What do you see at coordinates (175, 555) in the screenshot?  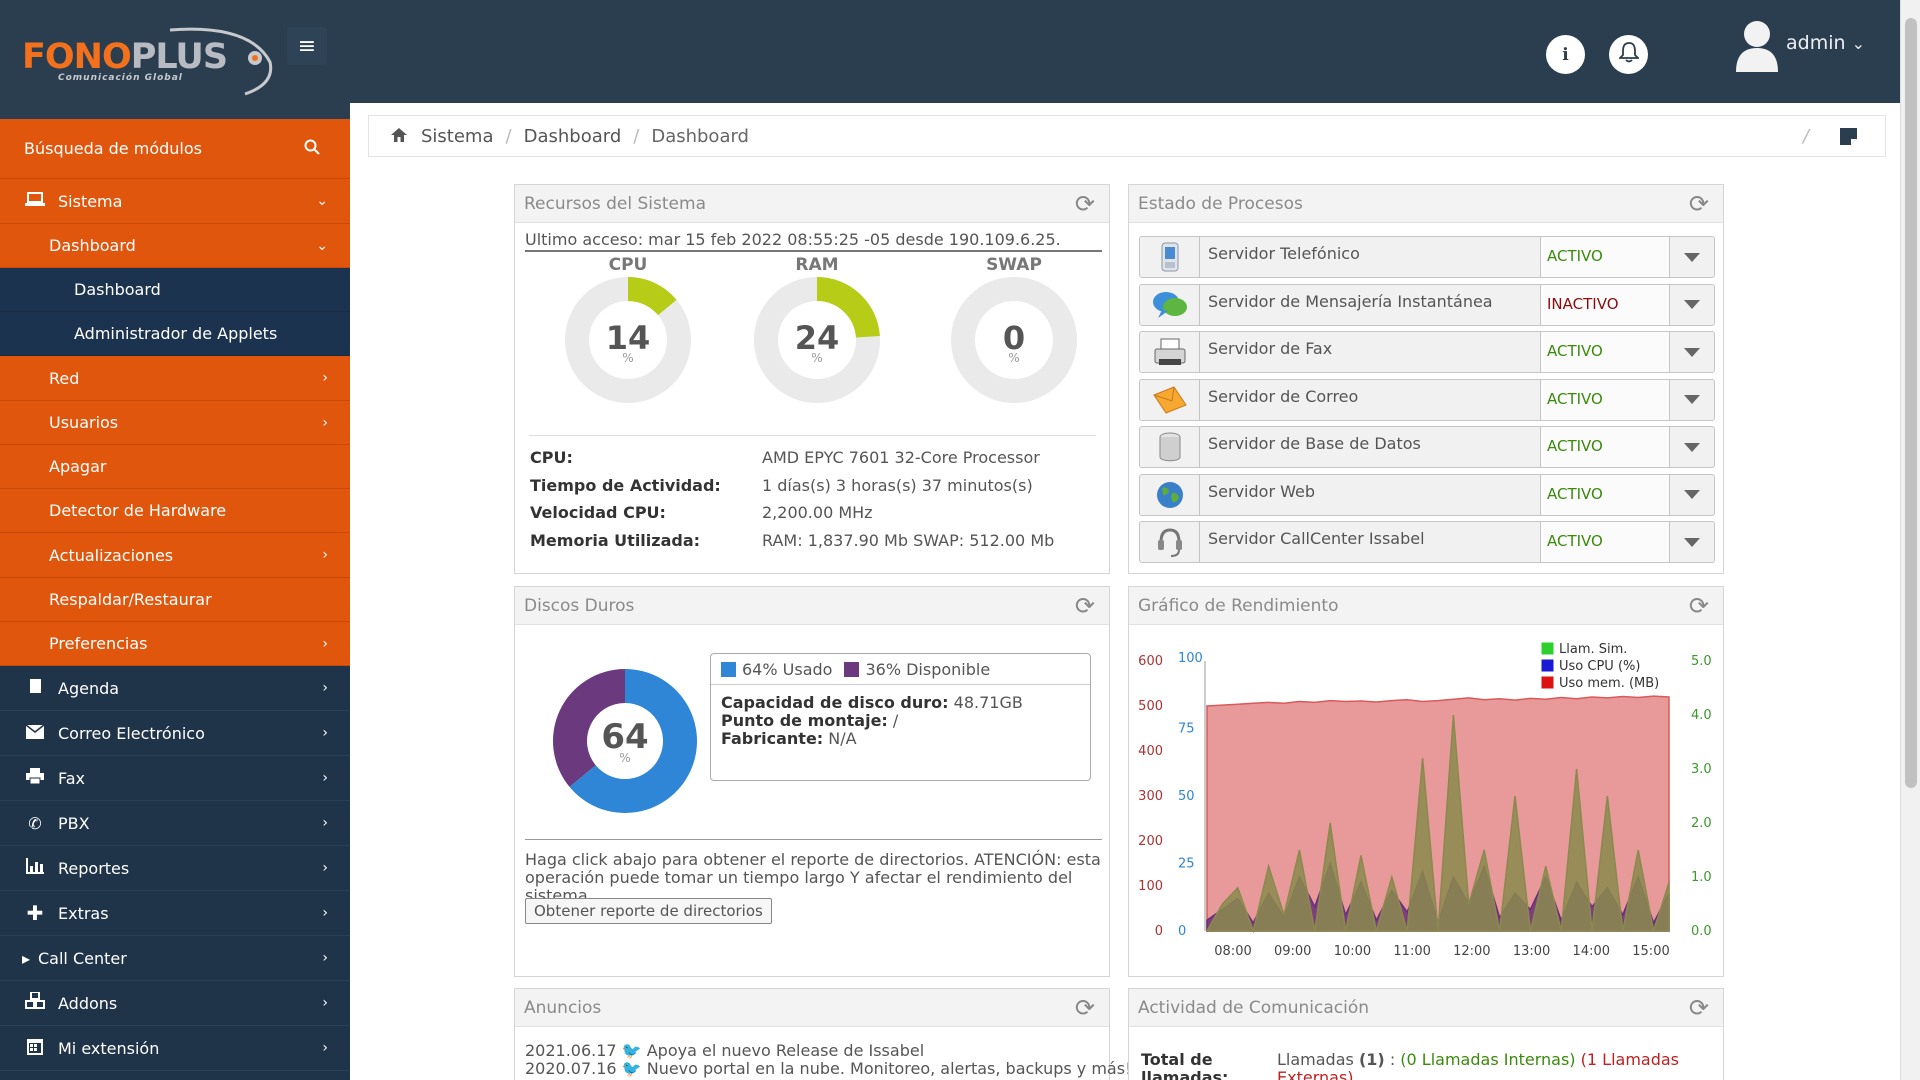 I see `sidebar-item-actualizaciones: Actualizaciones ›` at bounding box center [175, 555].